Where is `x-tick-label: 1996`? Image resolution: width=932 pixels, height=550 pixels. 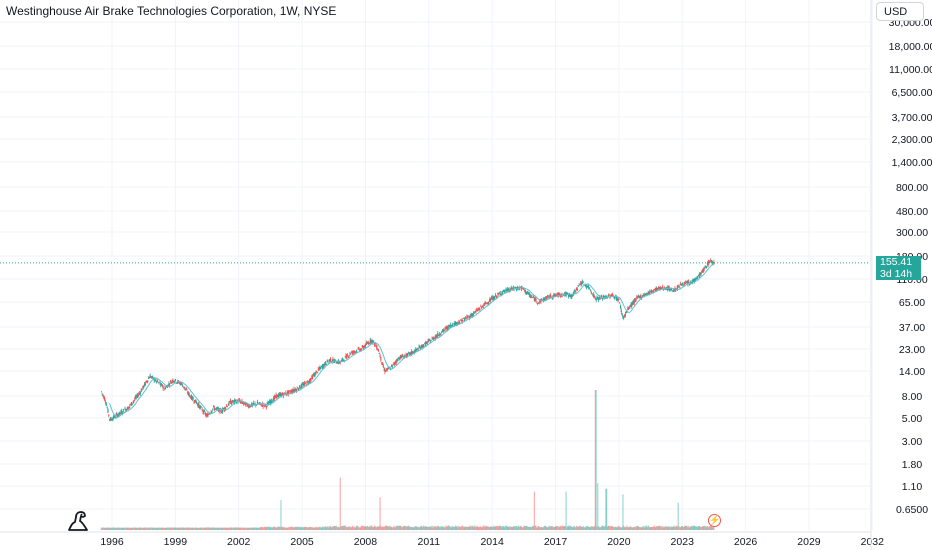
x-tick-label: 1996 is located at coordinates (112, 542).